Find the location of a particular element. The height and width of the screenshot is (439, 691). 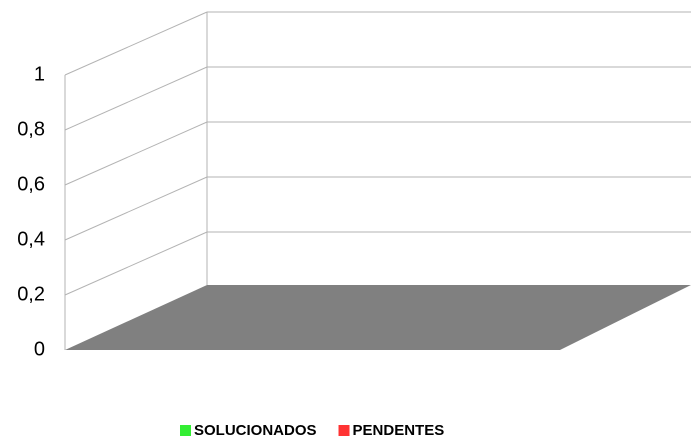

y-tick-label: 0,4 is located at coordinates (31, 239).